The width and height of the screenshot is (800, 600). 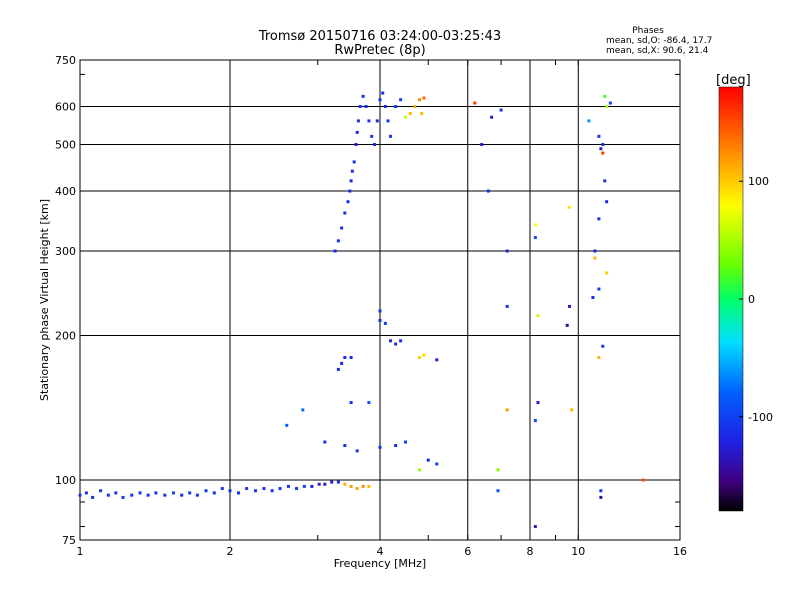 What do you see at coordinates (65, 191) in the screenshot?
I see `y-tick-label: 400` at bounding box center [65, 191].